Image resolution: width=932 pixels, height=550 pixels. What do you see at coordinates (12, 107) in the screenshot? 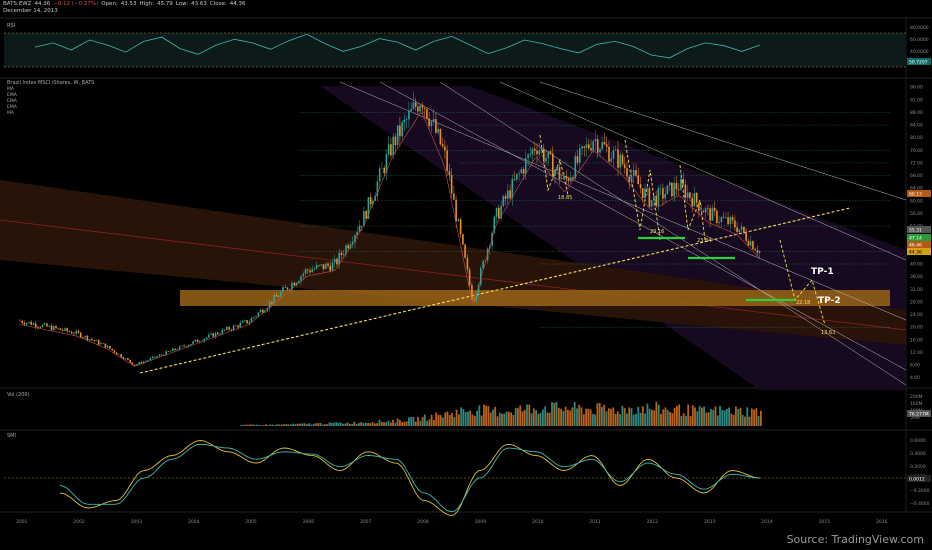
I see `indicator-ema-3: EMA` at bounding box center [12, 107].